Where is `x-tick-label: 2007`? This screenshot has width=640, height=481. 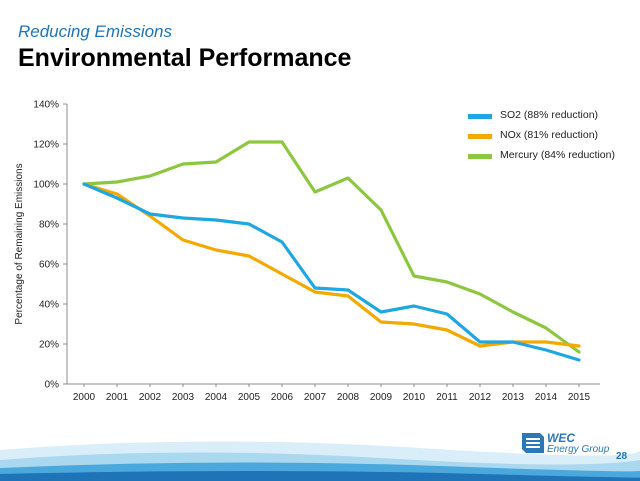 x-tick-label: 2007 is located at coordinates (315, 397).